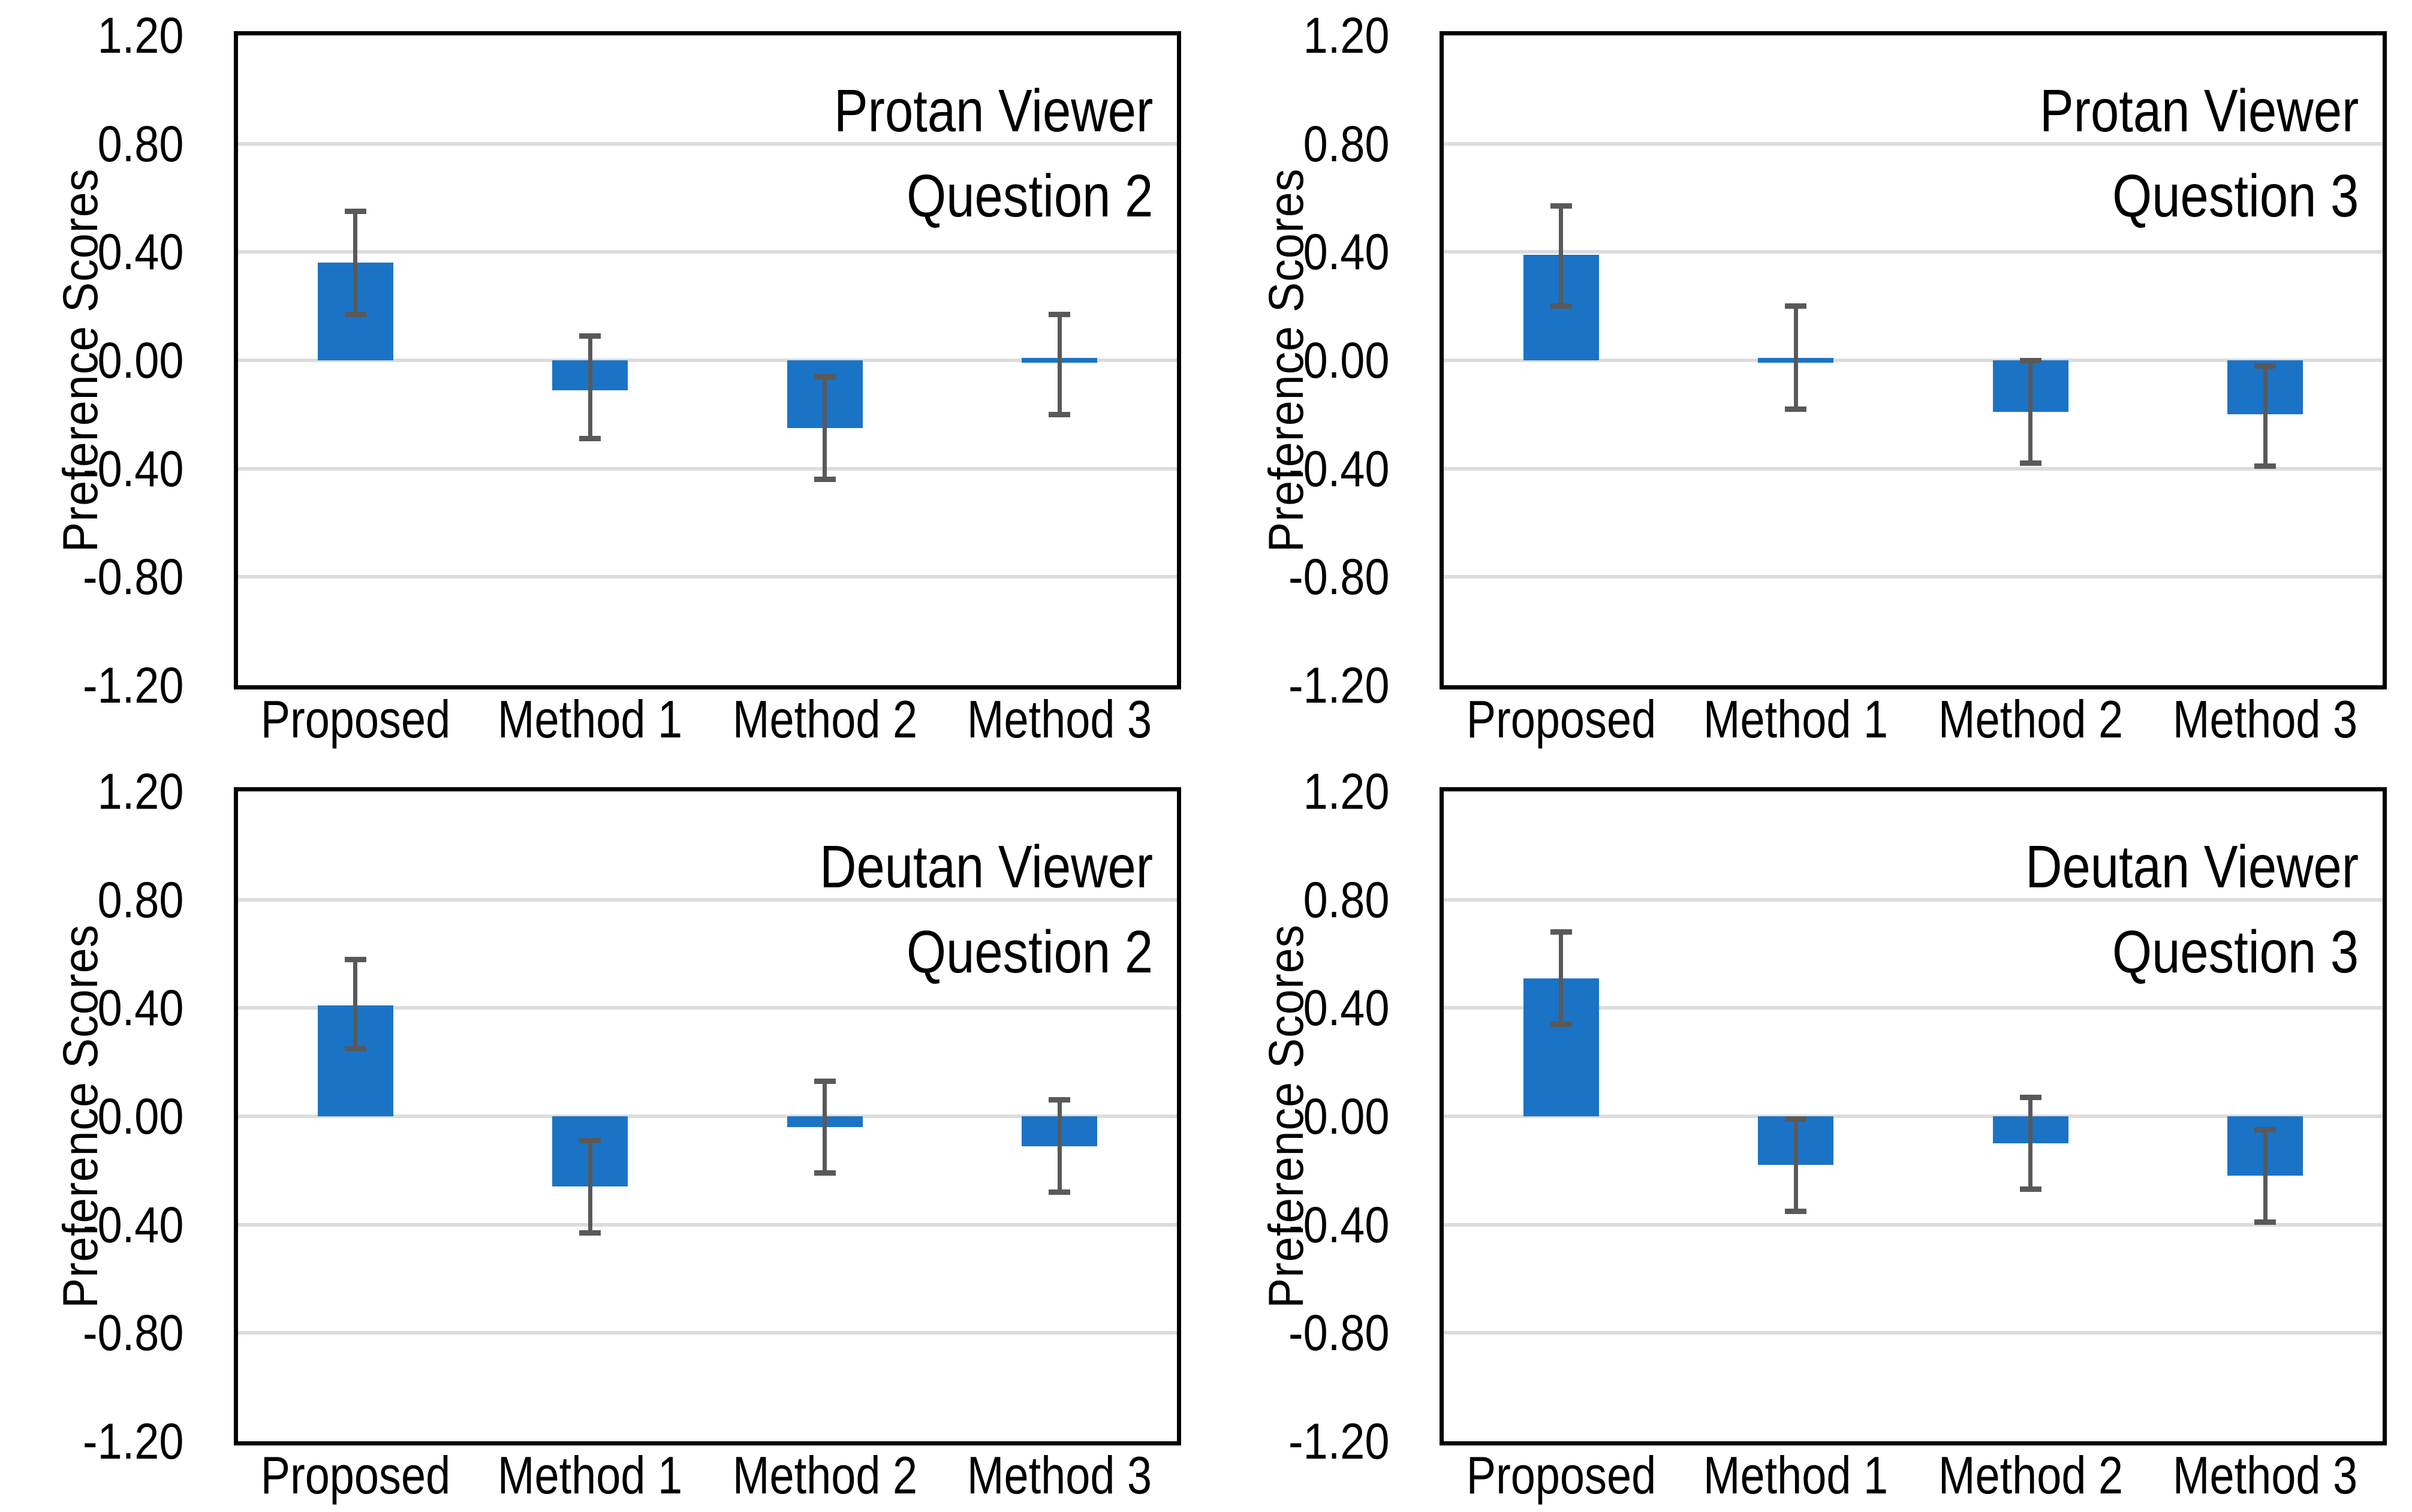 The width and height of the screenshot is (2412, 1512). What do you see at coordinates (986, 866) in the screenshot?
I see `chart-title-line1: Deutan Viewer` at bounding box center [986, 866].